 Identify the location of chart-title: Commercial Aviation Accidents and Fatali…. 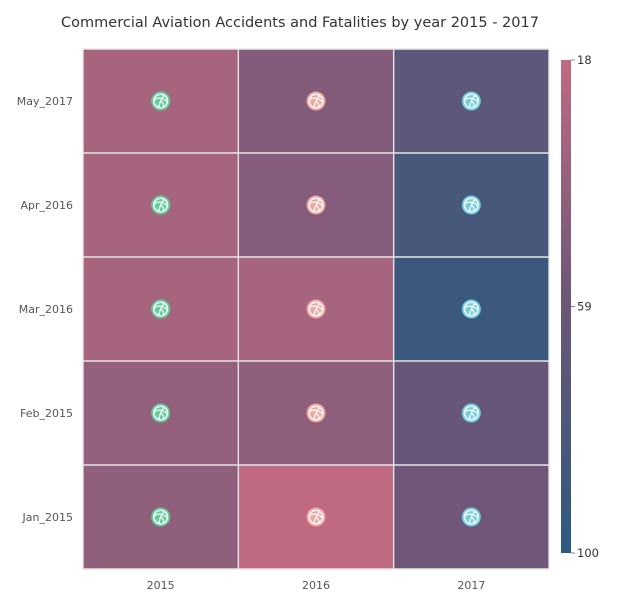
(300, 23).